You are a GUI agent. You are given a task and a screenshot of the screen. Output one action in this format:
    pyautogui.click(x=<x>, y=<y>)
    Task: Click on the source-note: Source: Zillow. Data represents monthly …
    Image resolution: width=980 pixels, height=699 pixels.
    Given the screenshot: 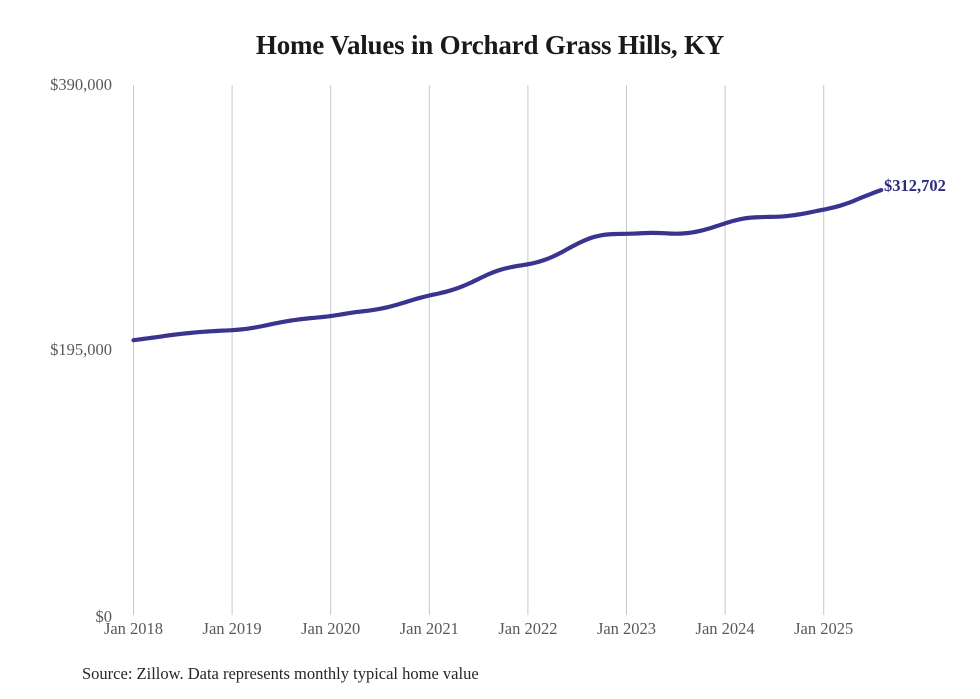 What is the action you would take?
    pyautogui.click(x=280, y=673)
    